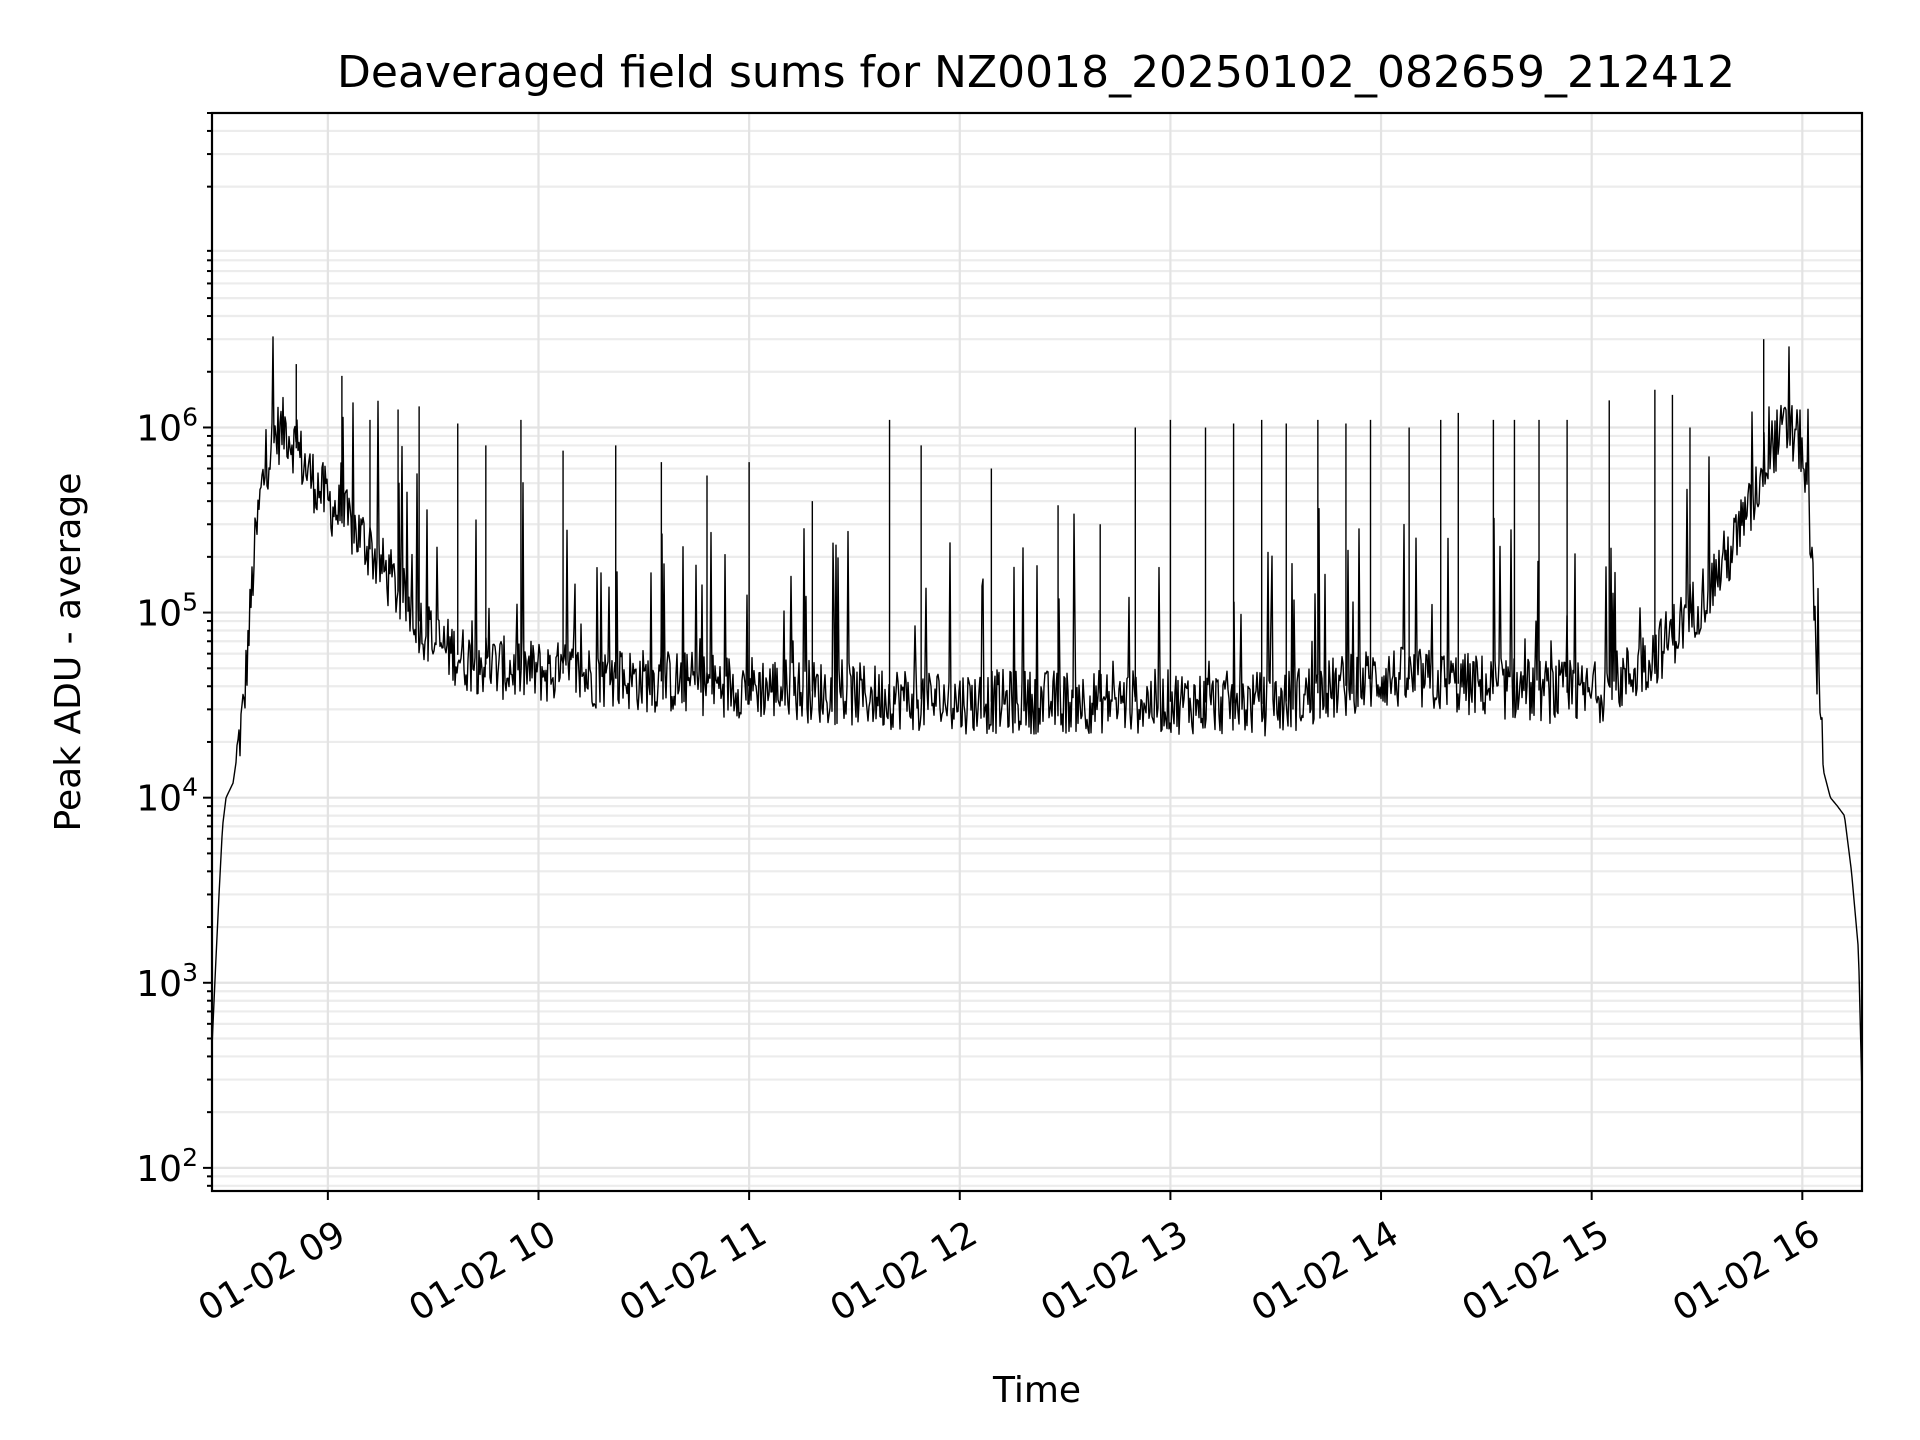  I want to click on y-axis-label: Peak ADU - average, so click(68, 652).